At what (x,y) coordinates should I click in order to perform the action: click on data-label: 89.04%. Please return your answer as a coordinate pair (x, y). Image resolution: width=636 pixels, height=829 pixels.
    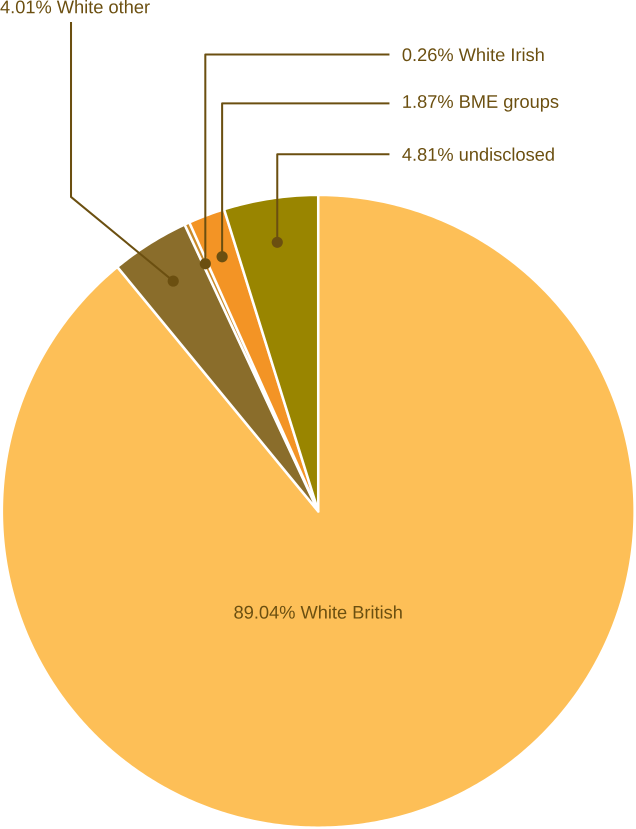
    Looking at the image, I should click on (264, 612).